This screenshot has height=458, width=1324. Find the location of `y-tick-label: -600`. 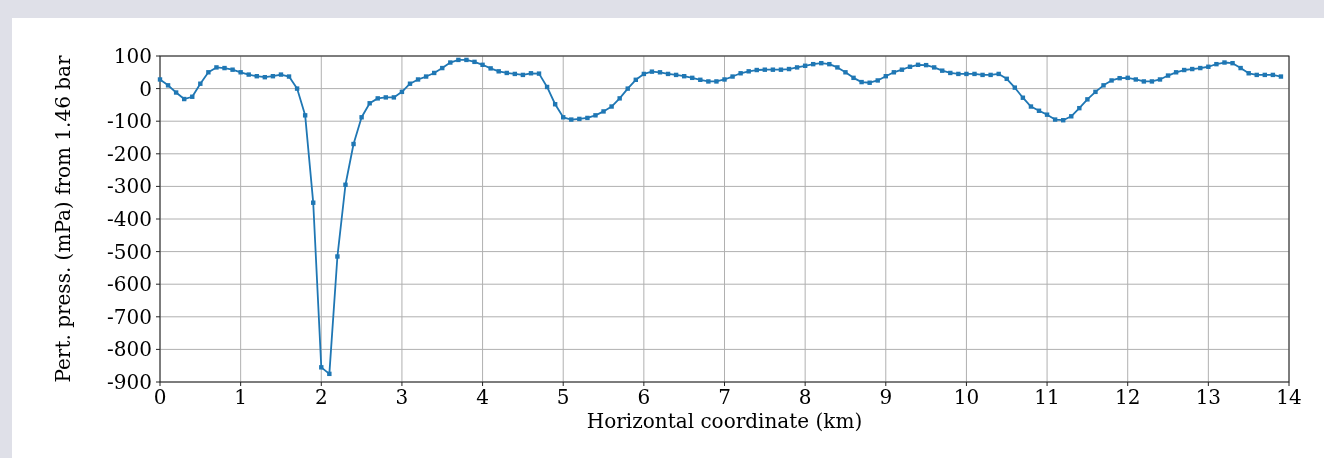

y-tick-label: -600 is located at coordinates (129, 284).